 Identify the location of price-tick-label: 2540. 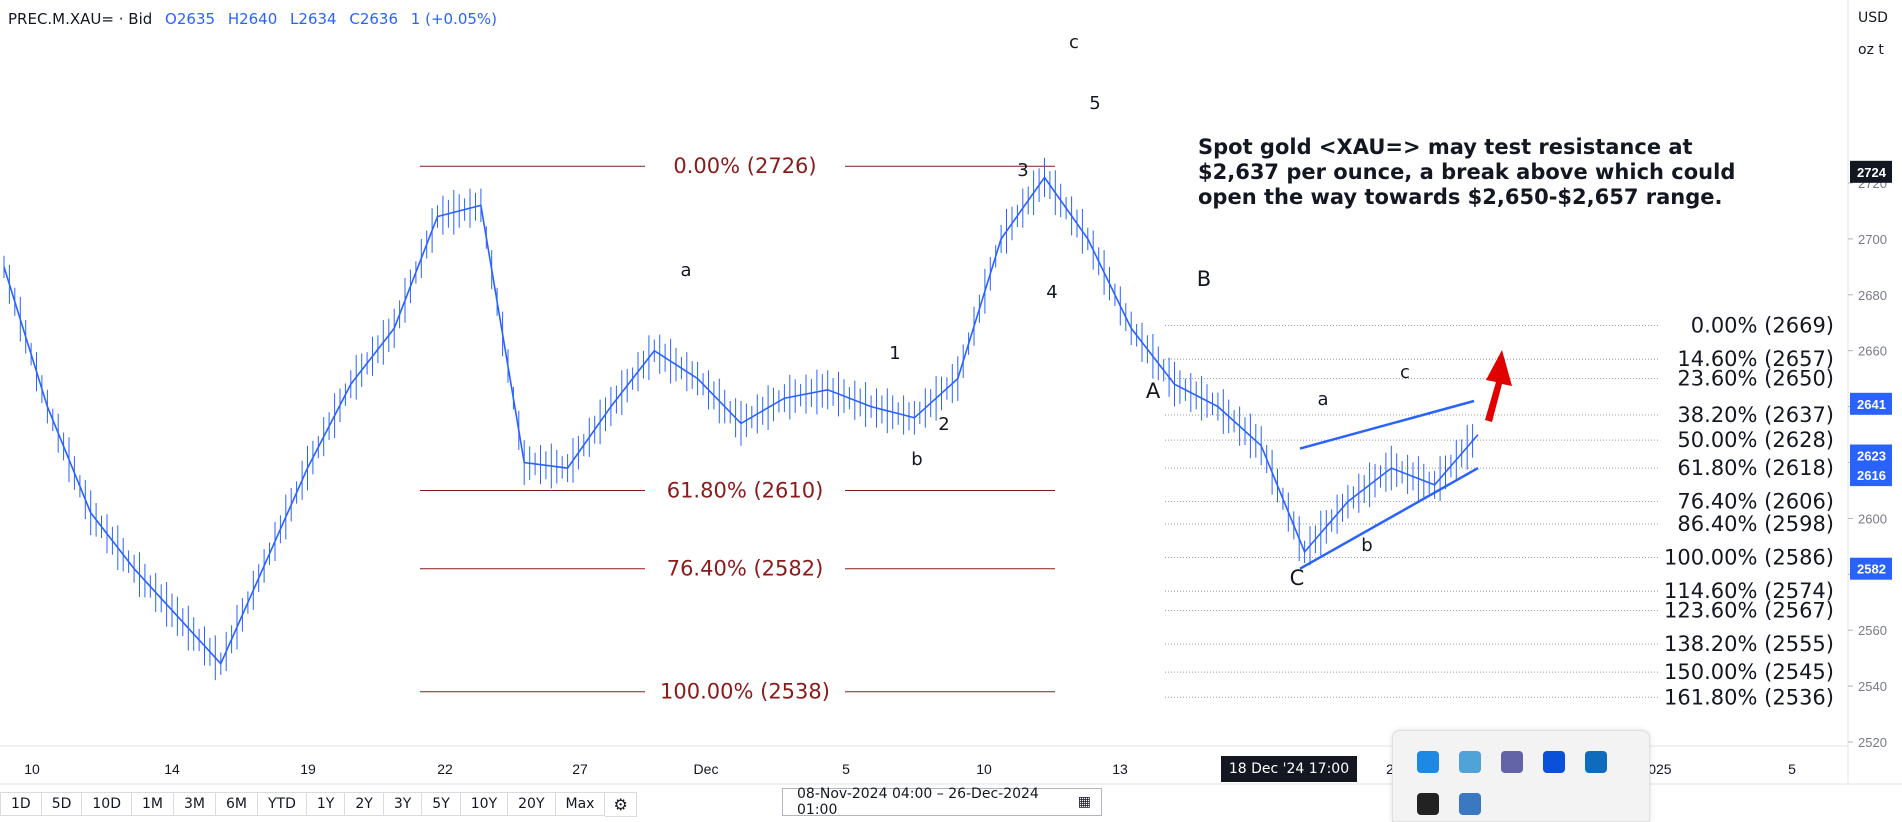
(1872, 686).